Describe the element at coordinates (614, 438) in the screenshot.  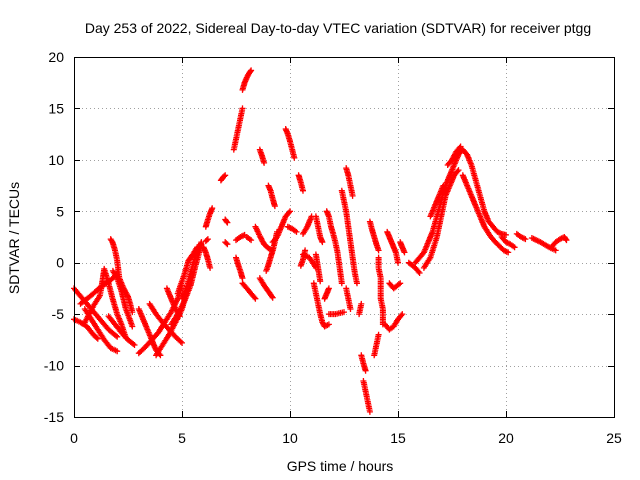
I see `x-tick-label: 25` at that location.